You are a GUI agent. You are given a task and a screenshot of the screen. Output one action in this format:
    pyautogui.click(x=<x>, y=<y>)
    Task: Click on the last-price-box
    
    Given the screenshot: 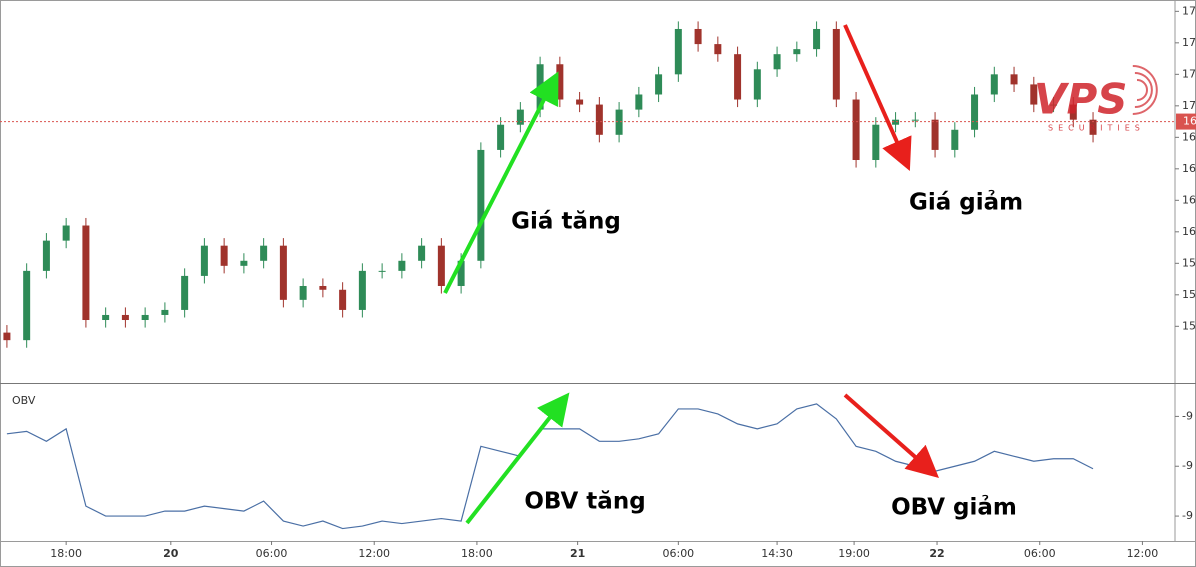 What is the action you would take?
    pyautogui.click(x=1186, y=121)
    